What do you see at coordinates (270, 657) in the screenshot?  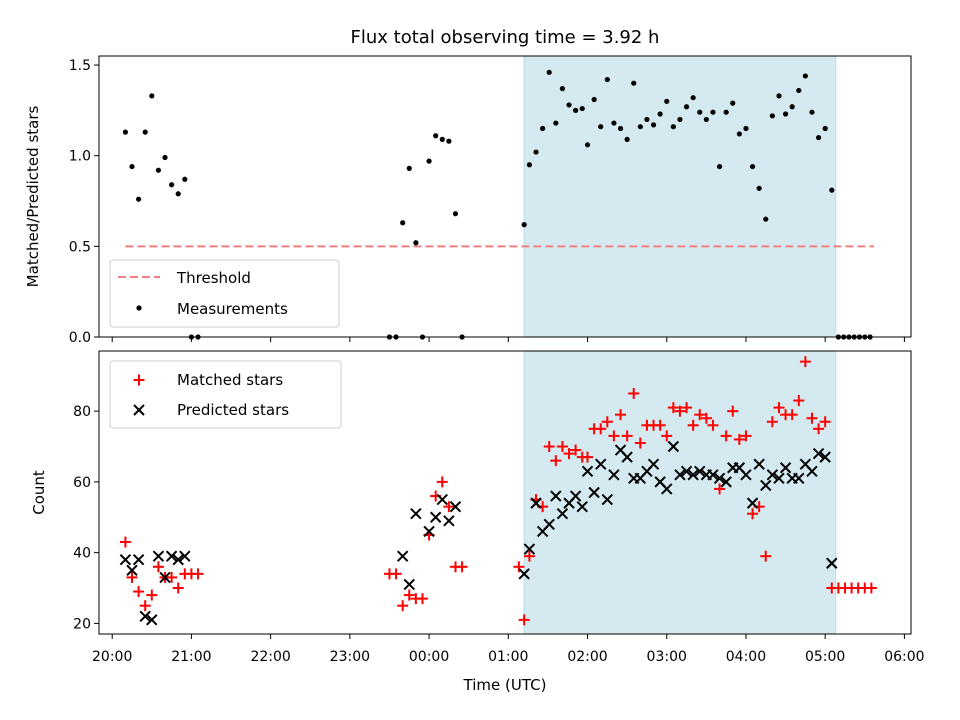 I see `x-tick-label: 22:00` at bounding box center [270, 657].